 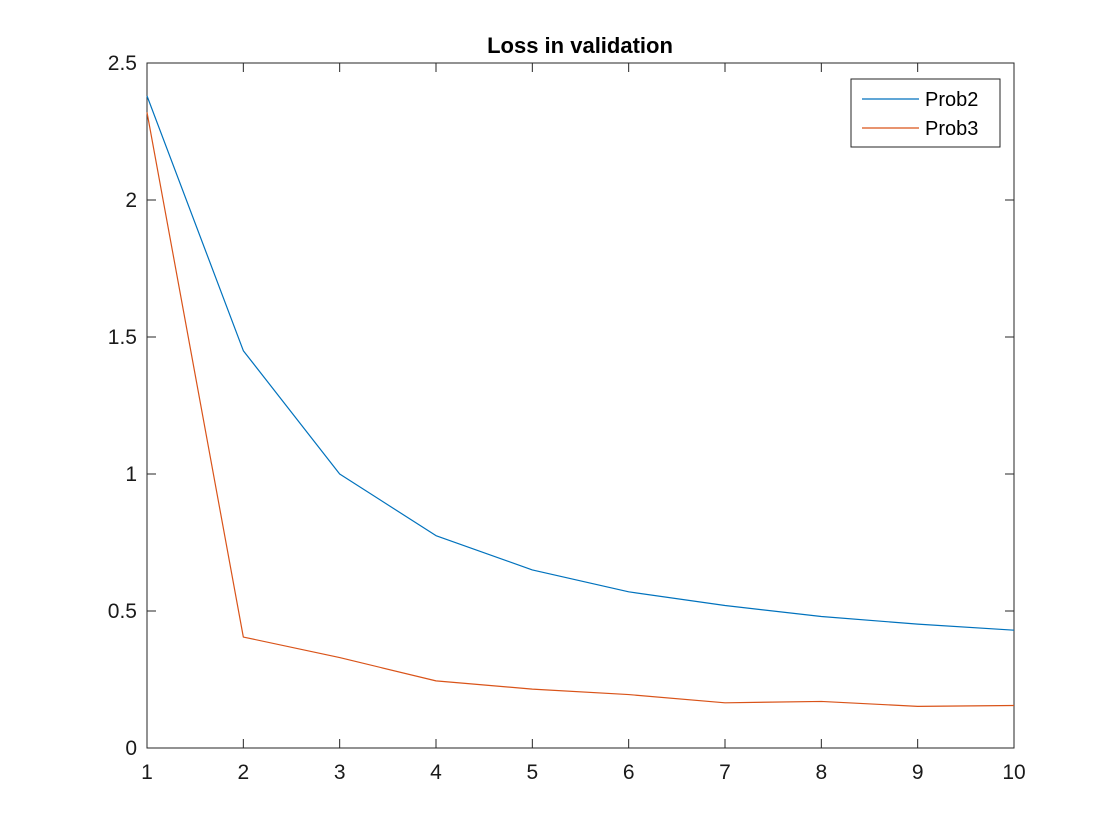 I want to click on y-tick-label: 2.5, so click(x=122, y=63).